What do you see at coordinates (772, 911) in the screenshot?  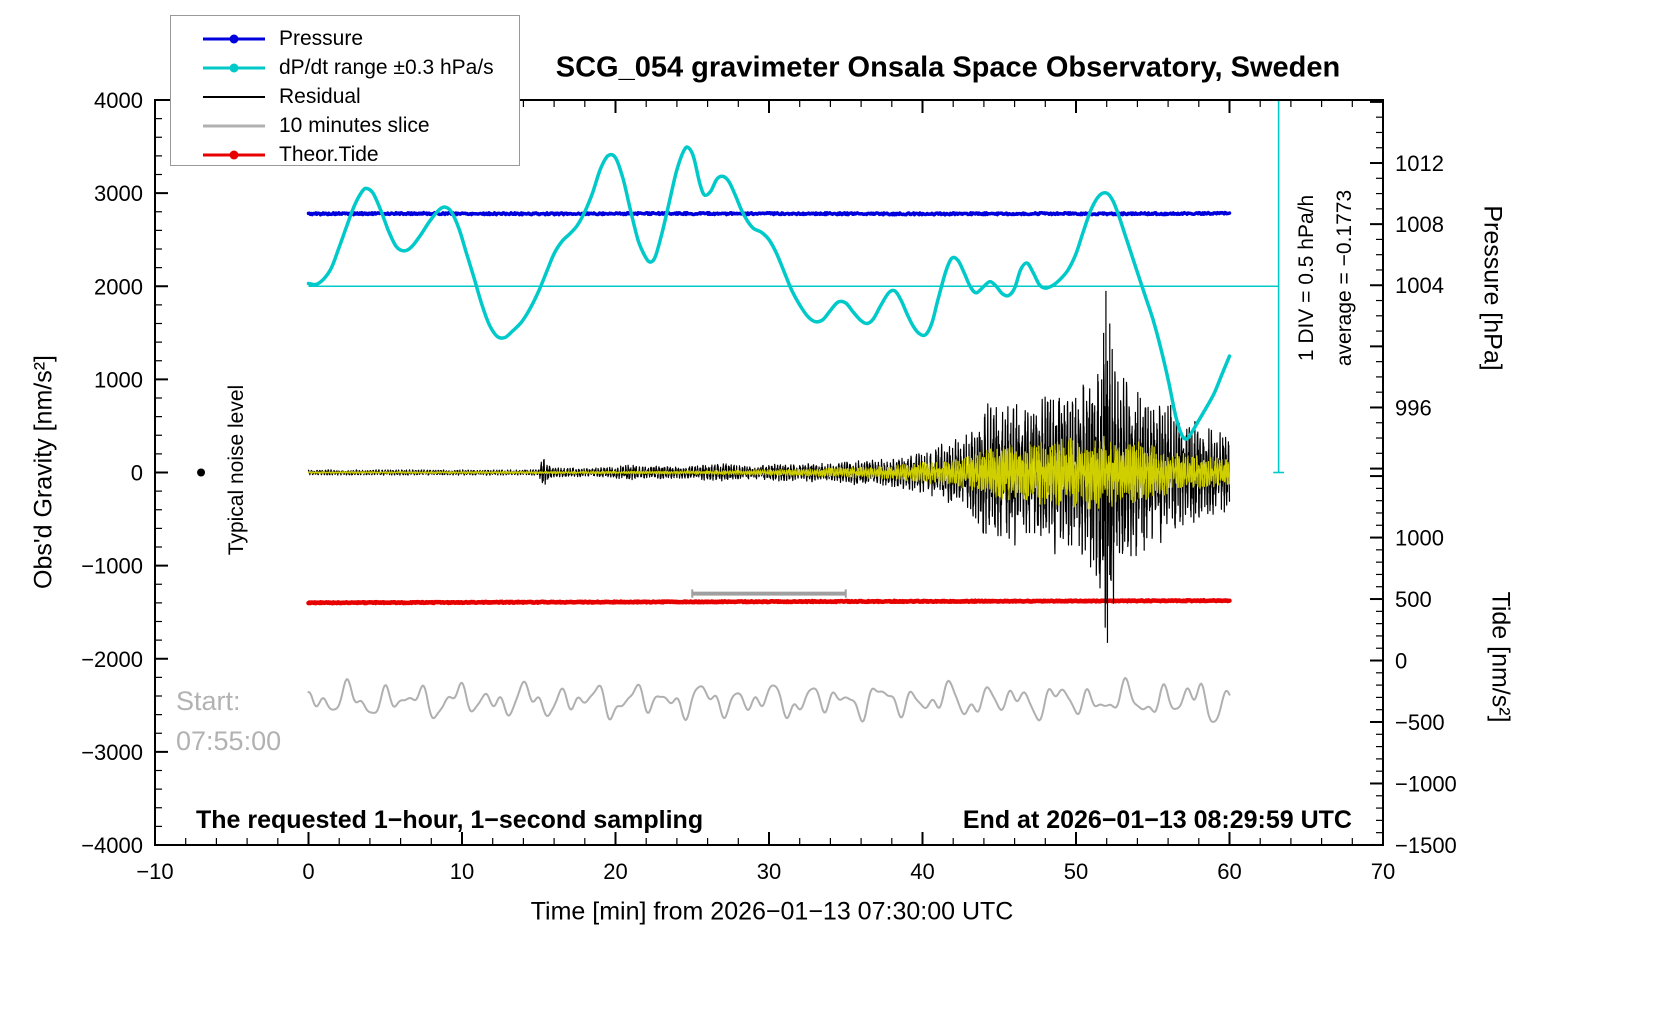 I see `x-axis-label: Time [min] from 2026−01−13 07:30:00 UTC` at bounding box center [772, 911].